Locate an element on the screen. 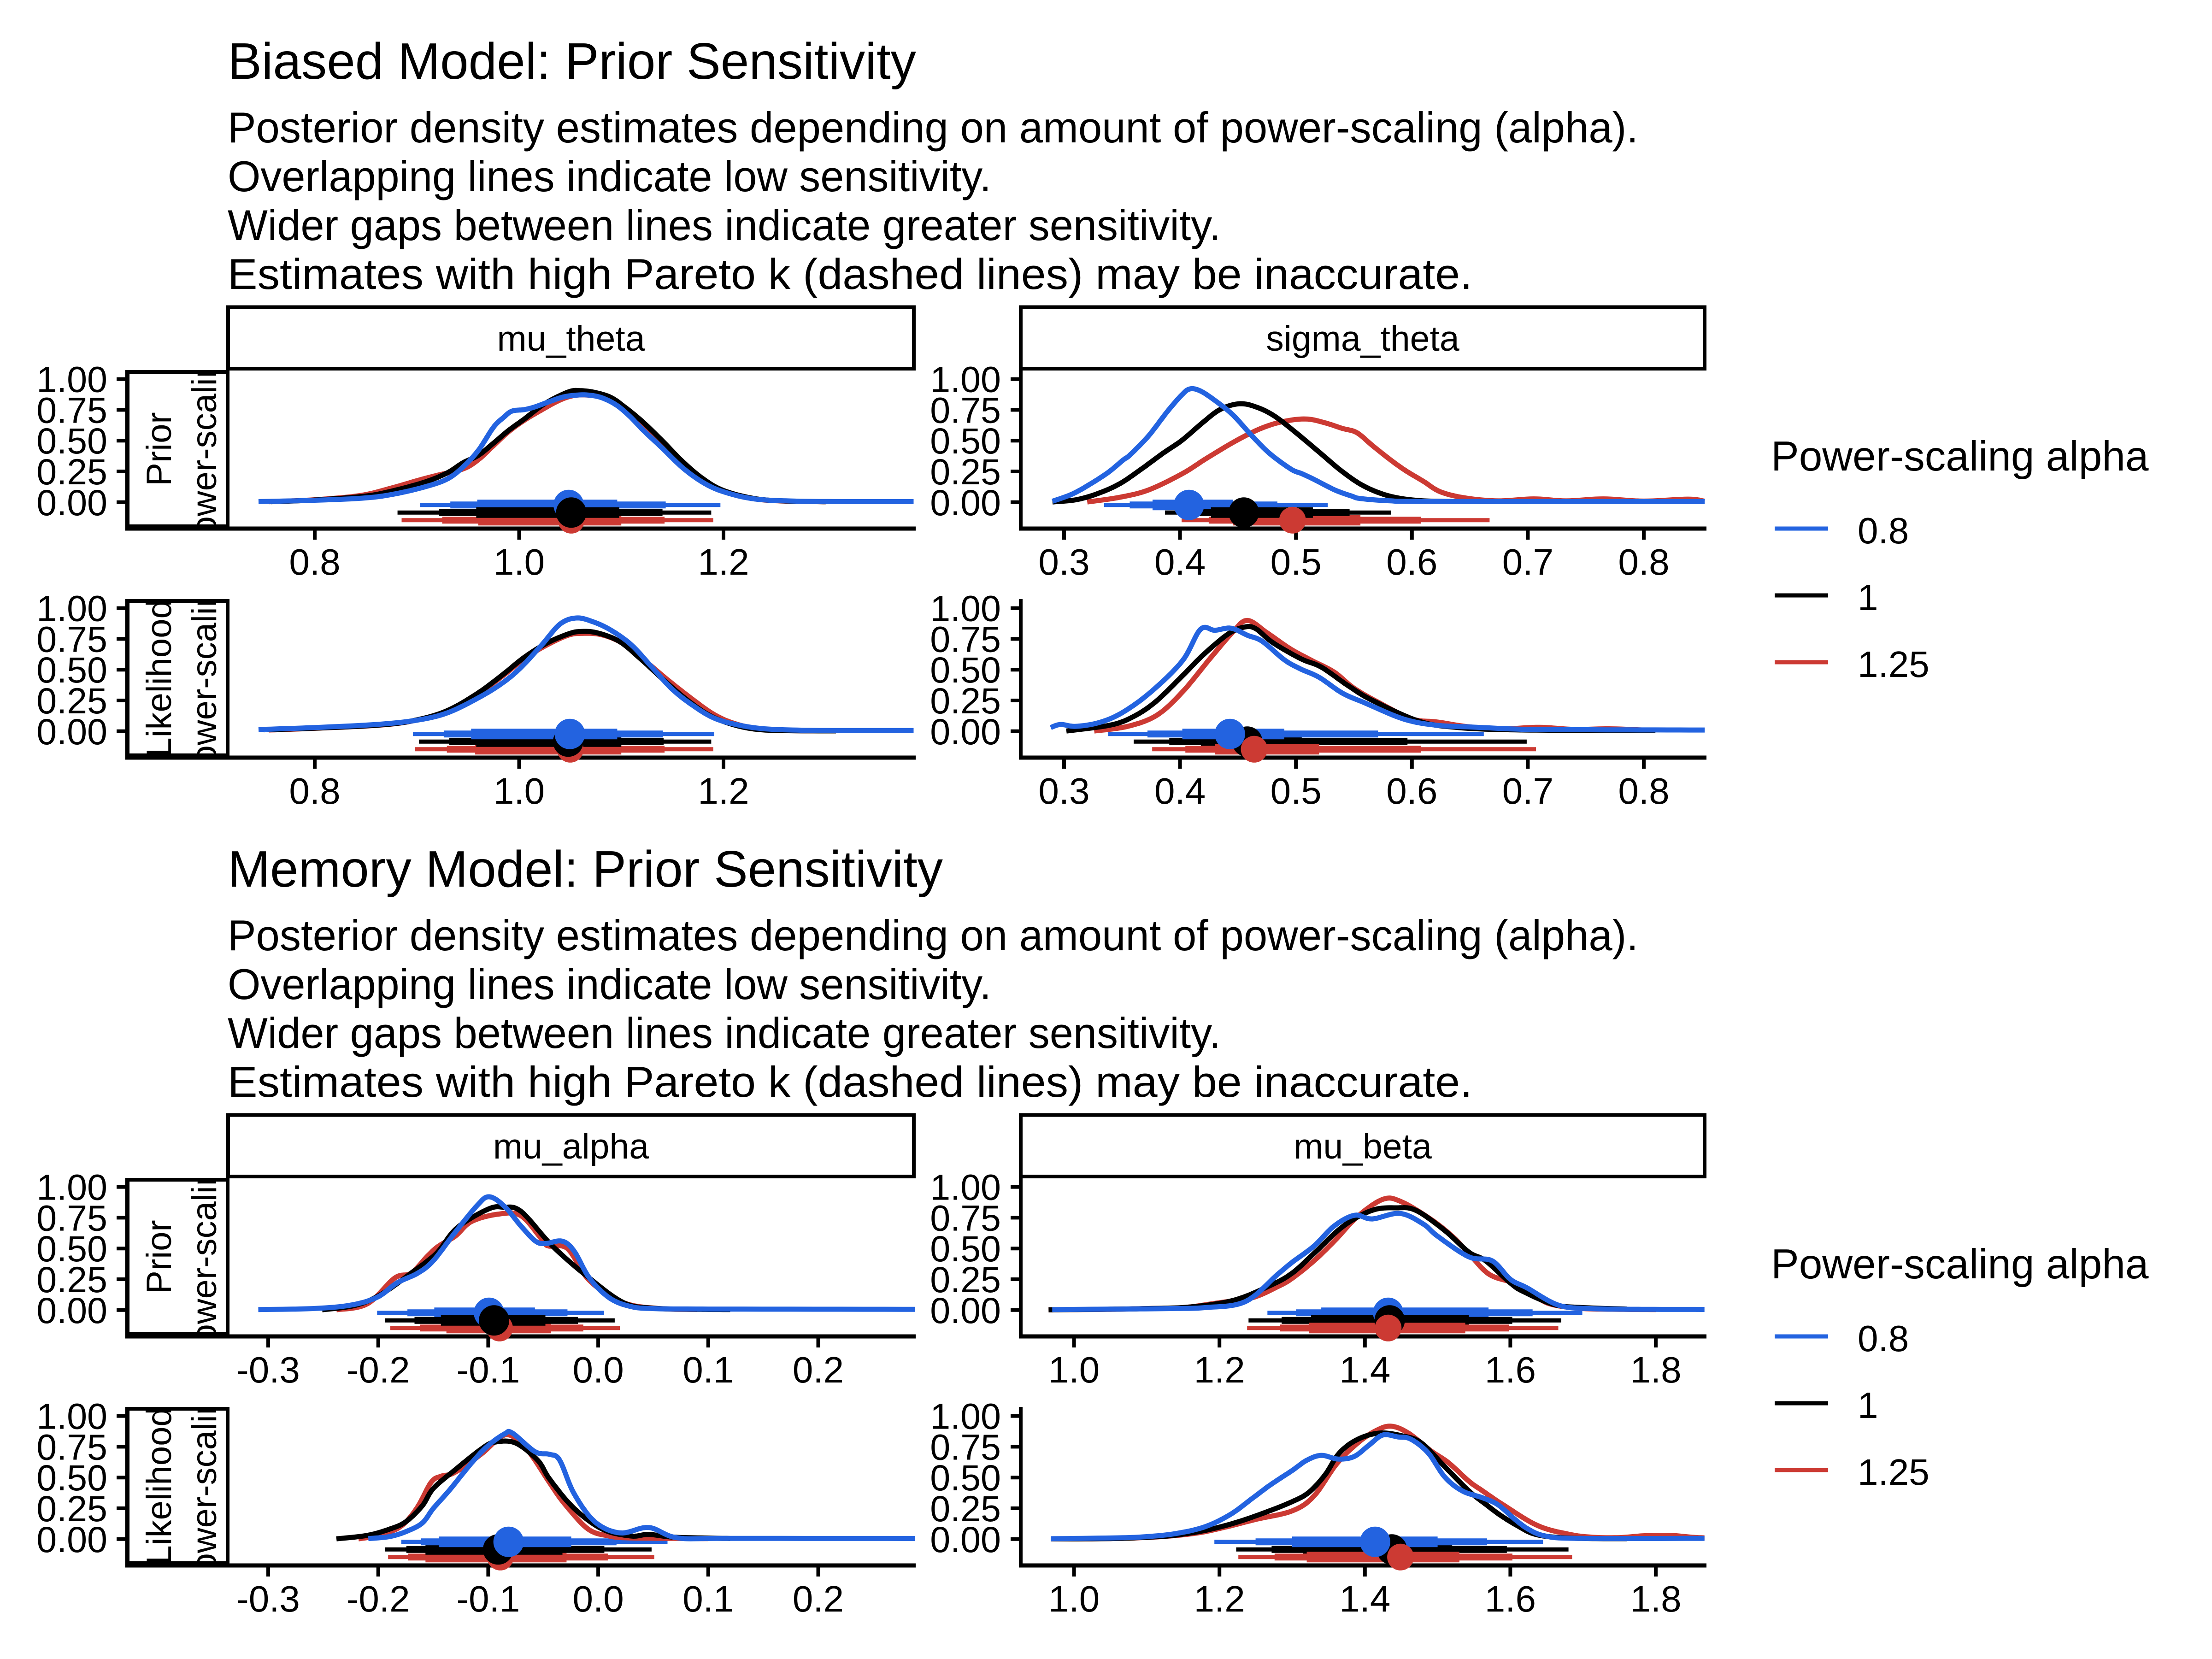  svg-text: 1 is located at coordinates (1868, 1405).